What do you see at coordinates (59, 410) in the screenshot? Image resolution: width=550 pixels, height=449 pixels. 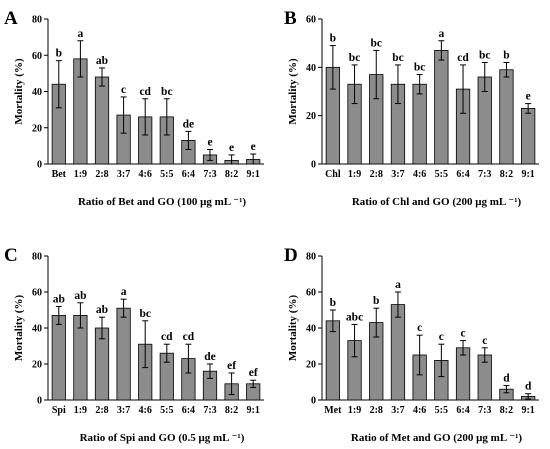 I see `x-tick-label: Spi` at bounding box center [59, 410].